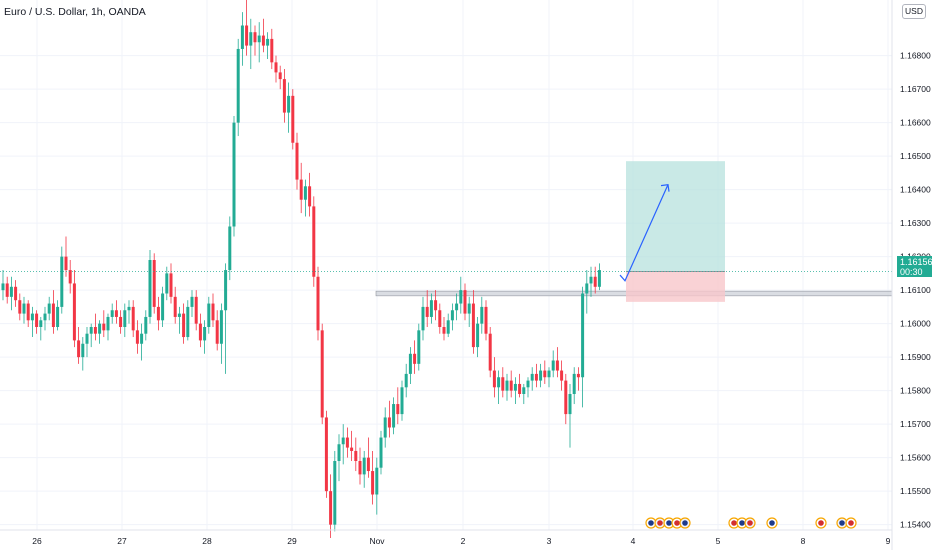 This screenshot has width=932, height=550. I want to click on price-tick-label: 1.15900, so click(915, 357).